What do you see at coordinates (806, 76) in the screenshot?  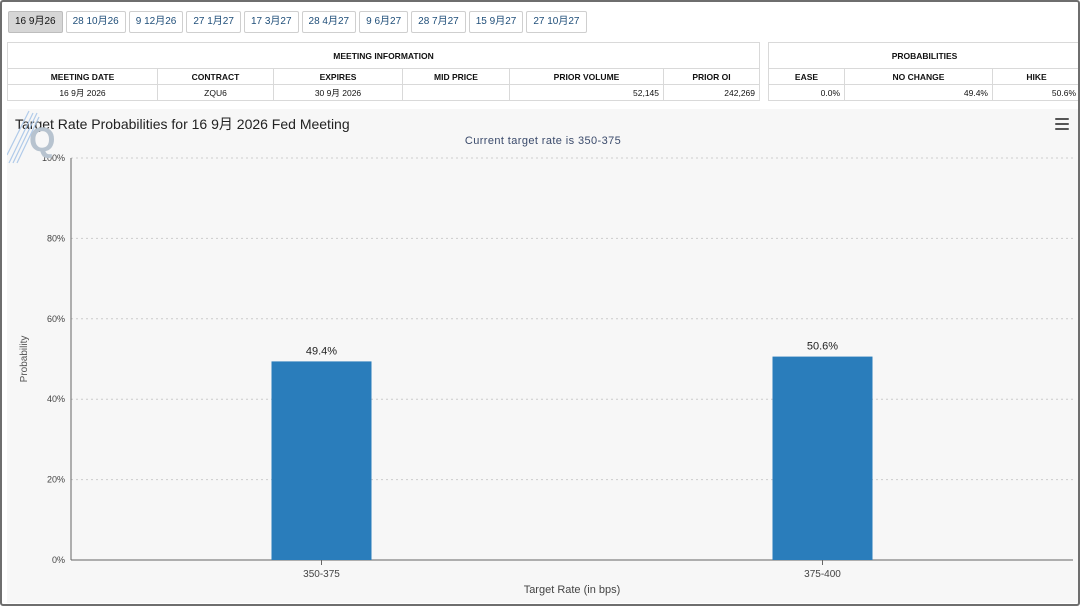 I see `col-header-ease: EASE` at bounding box center [806, 76].